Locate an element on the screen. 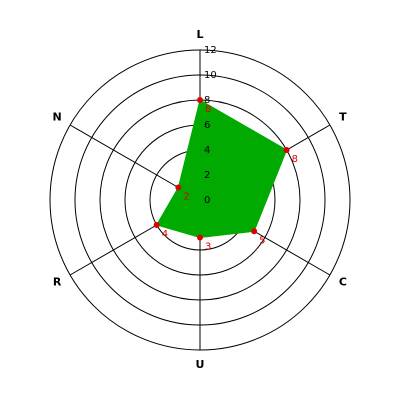 The height and width of the screenshot is (400, 400). value-label: 5 is located at coordinates (262, 240).